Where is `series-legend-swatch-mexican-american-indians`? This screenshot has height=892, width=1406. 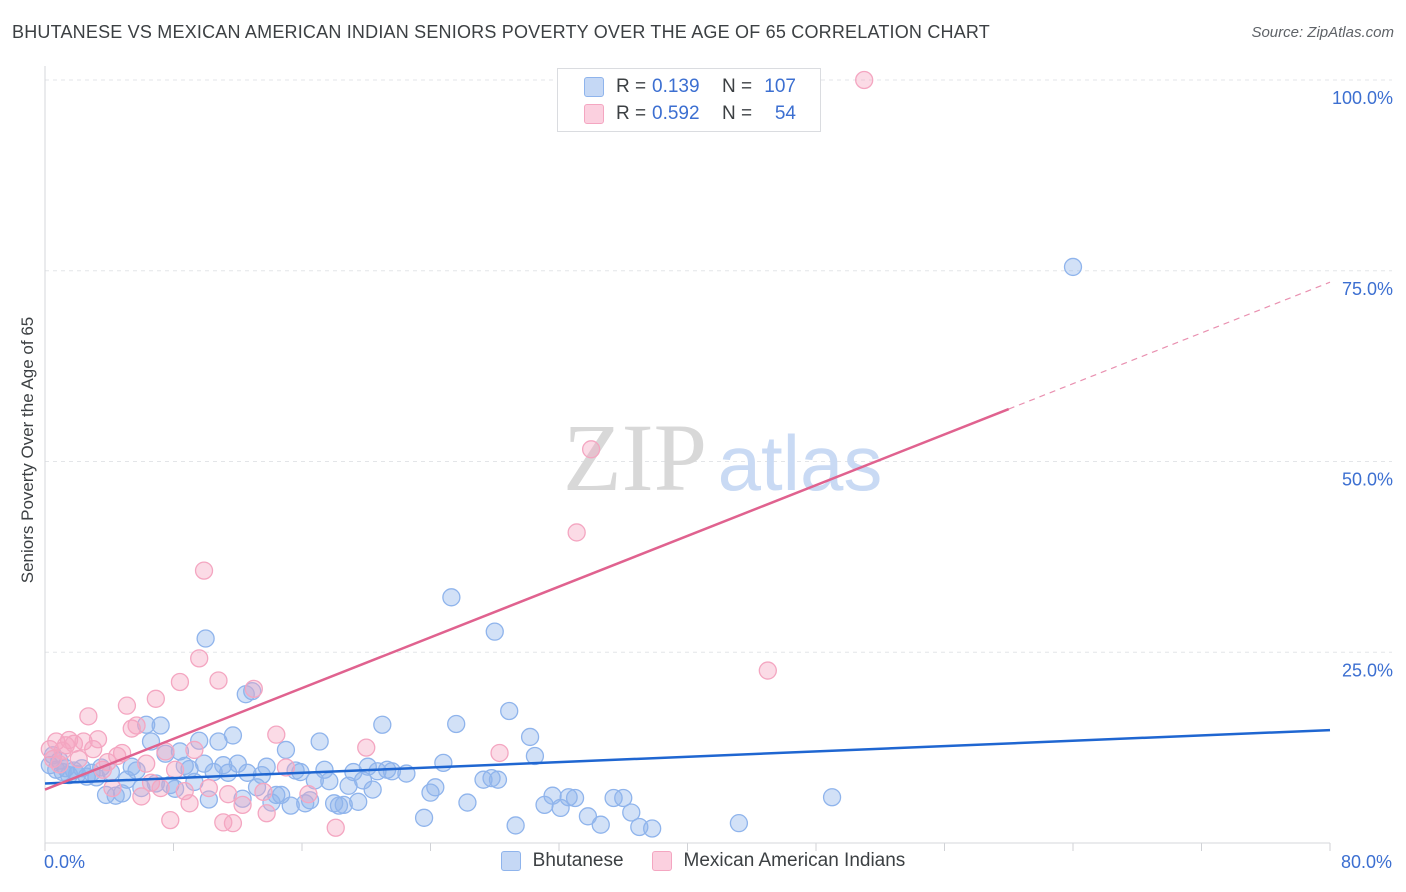
series-legend-swatch-mexican-american-indians is located at coordinates (661, 861).